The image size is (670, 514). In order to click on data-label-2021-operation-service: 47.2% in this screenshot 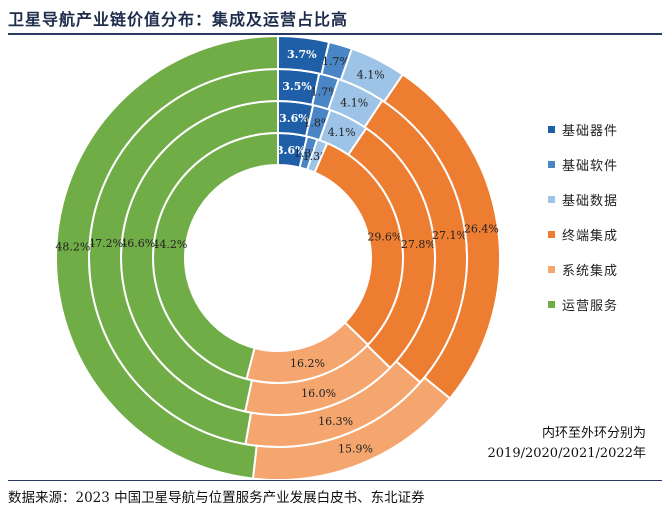, I will do `click(105, 243)`.